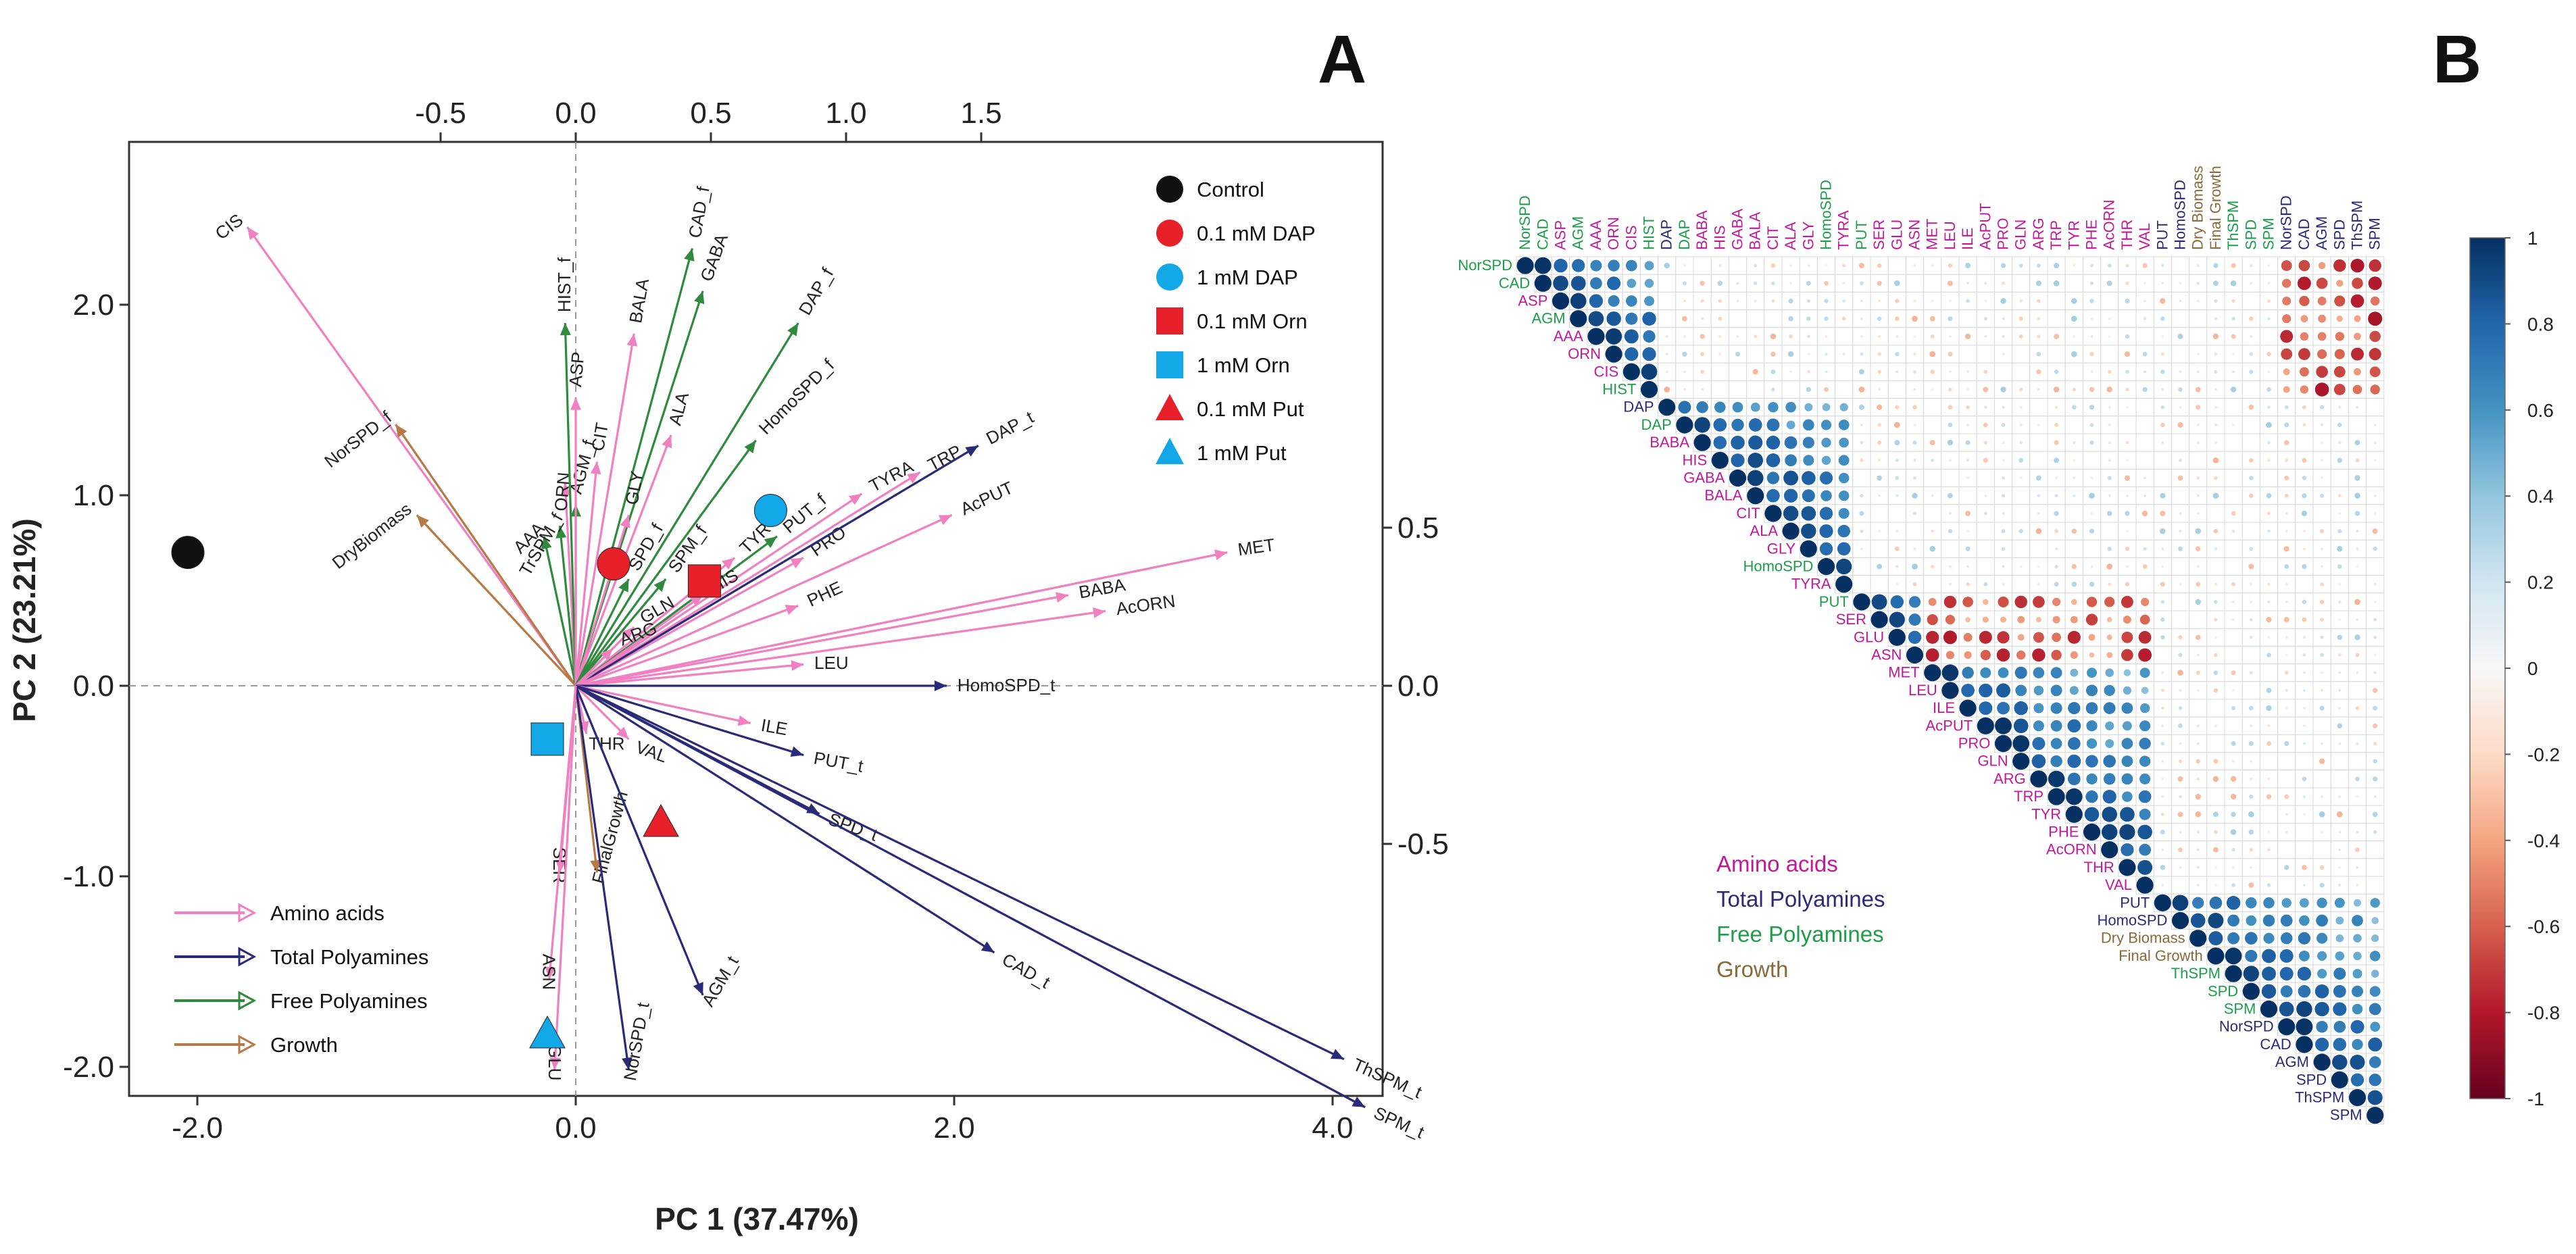 Image resolution: width=2576 pixels, height=1254 pixels. Describe the element at coordinates (2099, 867) in the screenshot. I see `row-label: THR` at that location.